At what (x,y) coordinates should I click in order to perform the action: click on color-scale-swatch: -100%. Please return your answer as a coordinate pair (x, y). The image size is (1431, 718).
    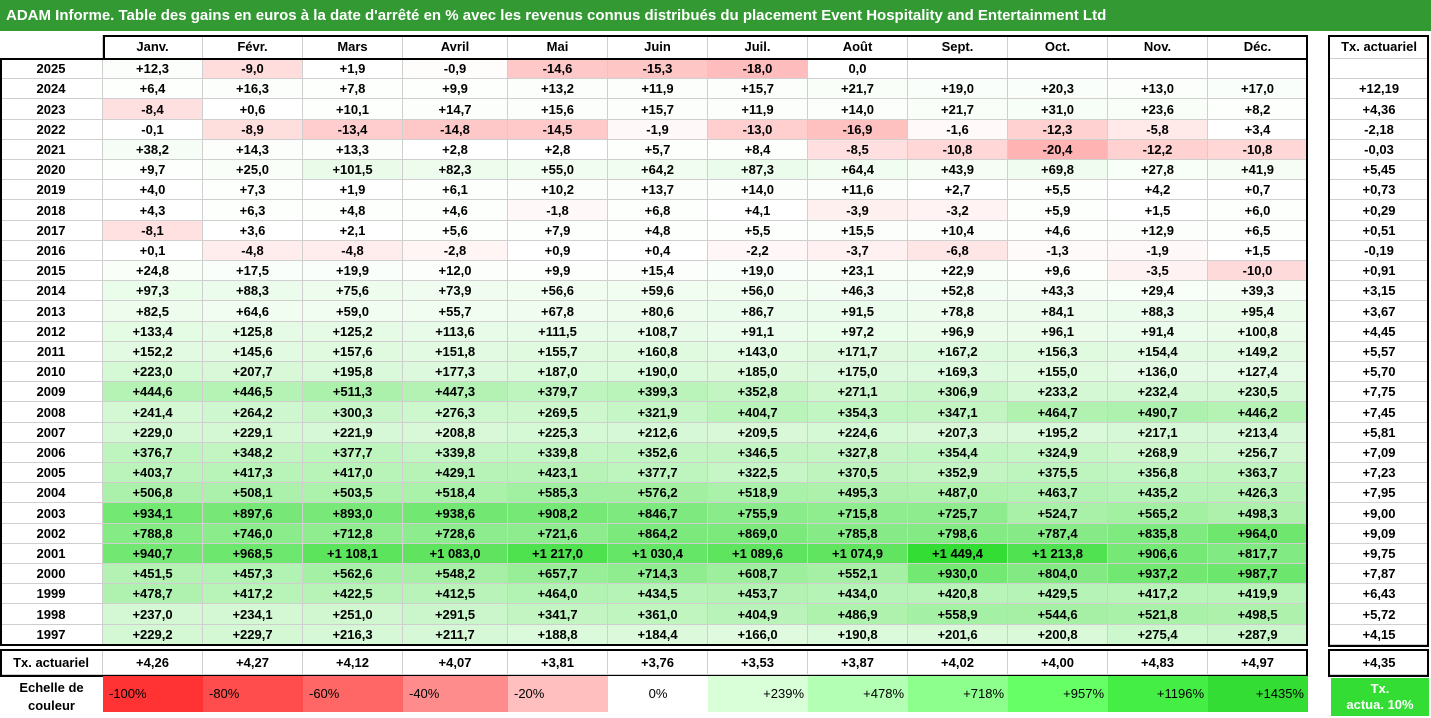
    Looking at the image, I should click on (153, 694).